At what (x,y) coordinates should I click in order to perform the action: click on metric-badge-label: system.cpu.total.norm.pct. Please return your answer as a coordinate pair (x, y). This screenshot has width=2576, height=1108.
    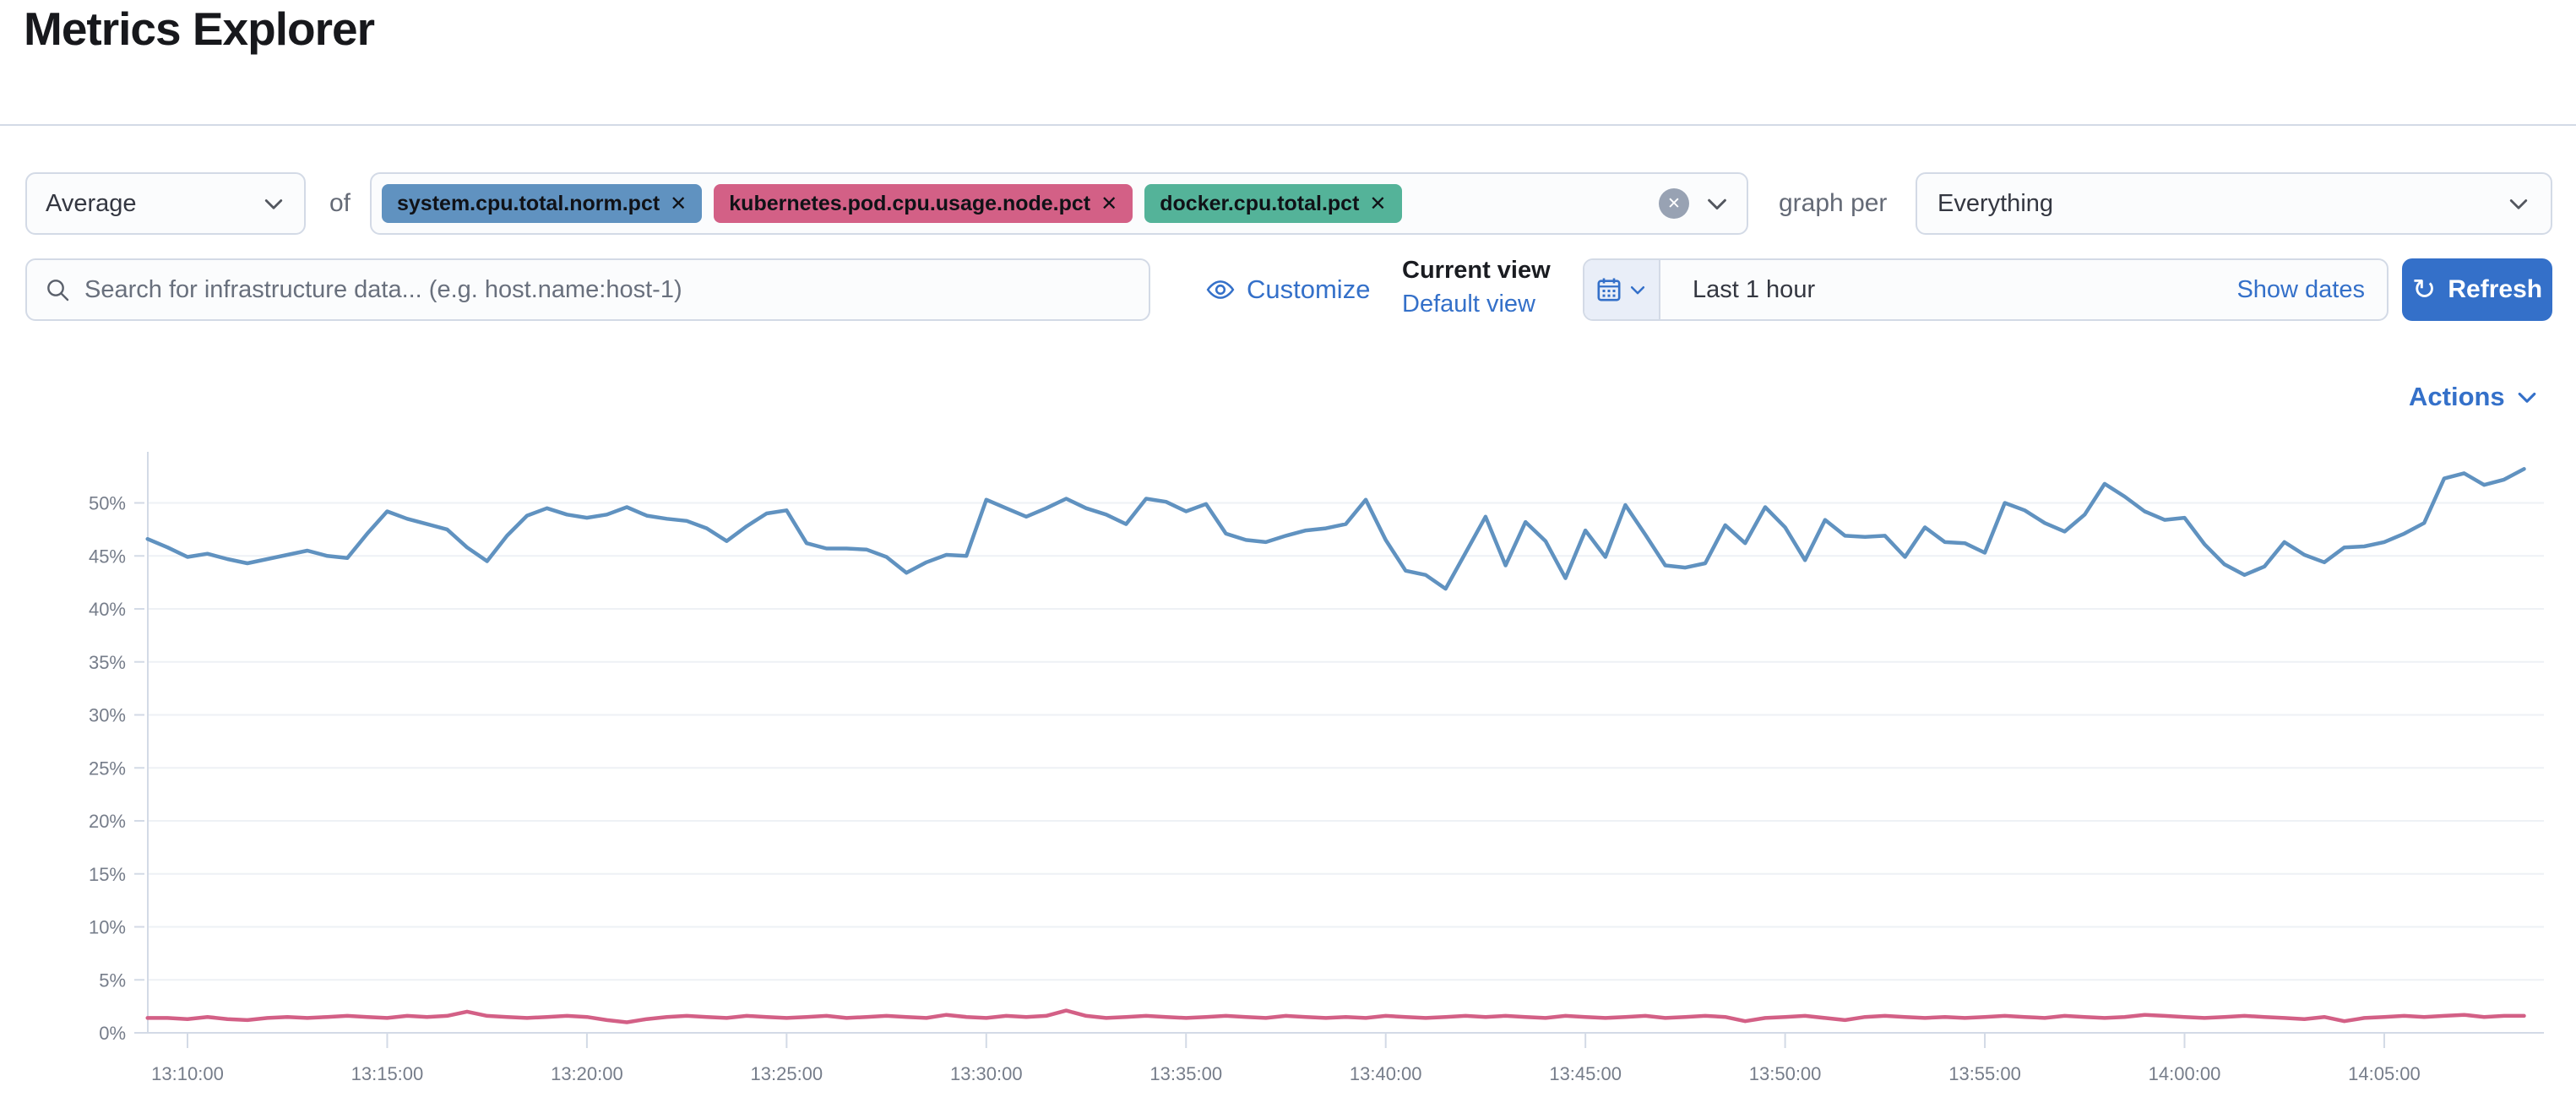
    Looking at the image, I should click on (528, 203).